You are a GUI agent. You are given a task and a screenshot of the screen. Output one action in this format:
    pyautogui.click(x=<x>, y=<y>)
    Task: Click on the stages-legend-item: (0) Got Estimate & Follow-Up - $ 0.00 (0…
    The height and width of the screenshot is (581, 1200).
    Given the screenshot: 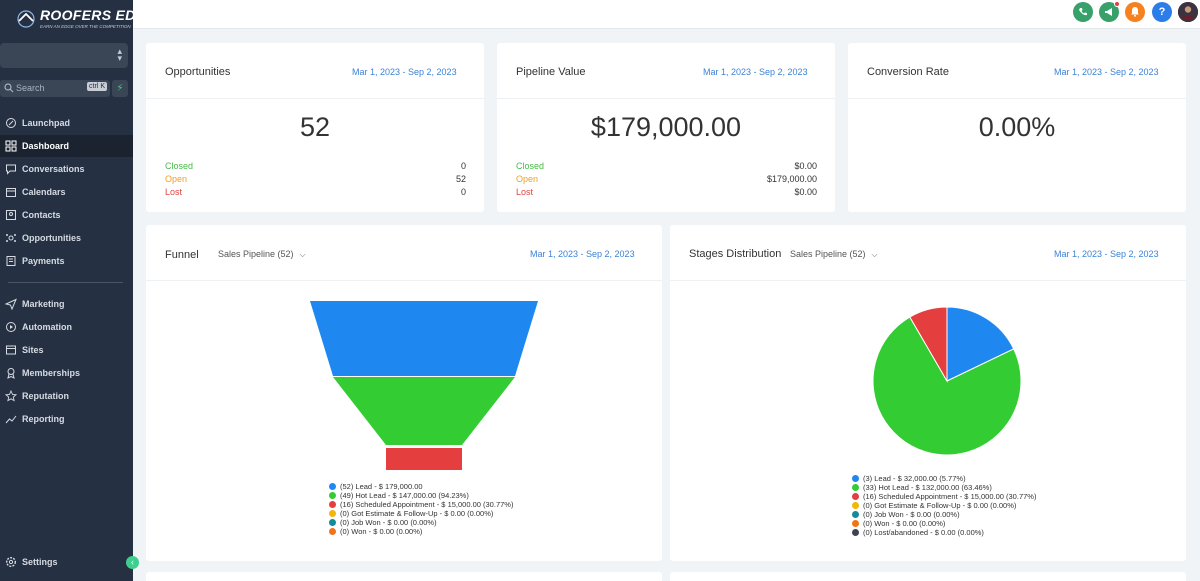 What is the action you would take?
    pyautogui.click(x=944, y=505)
    